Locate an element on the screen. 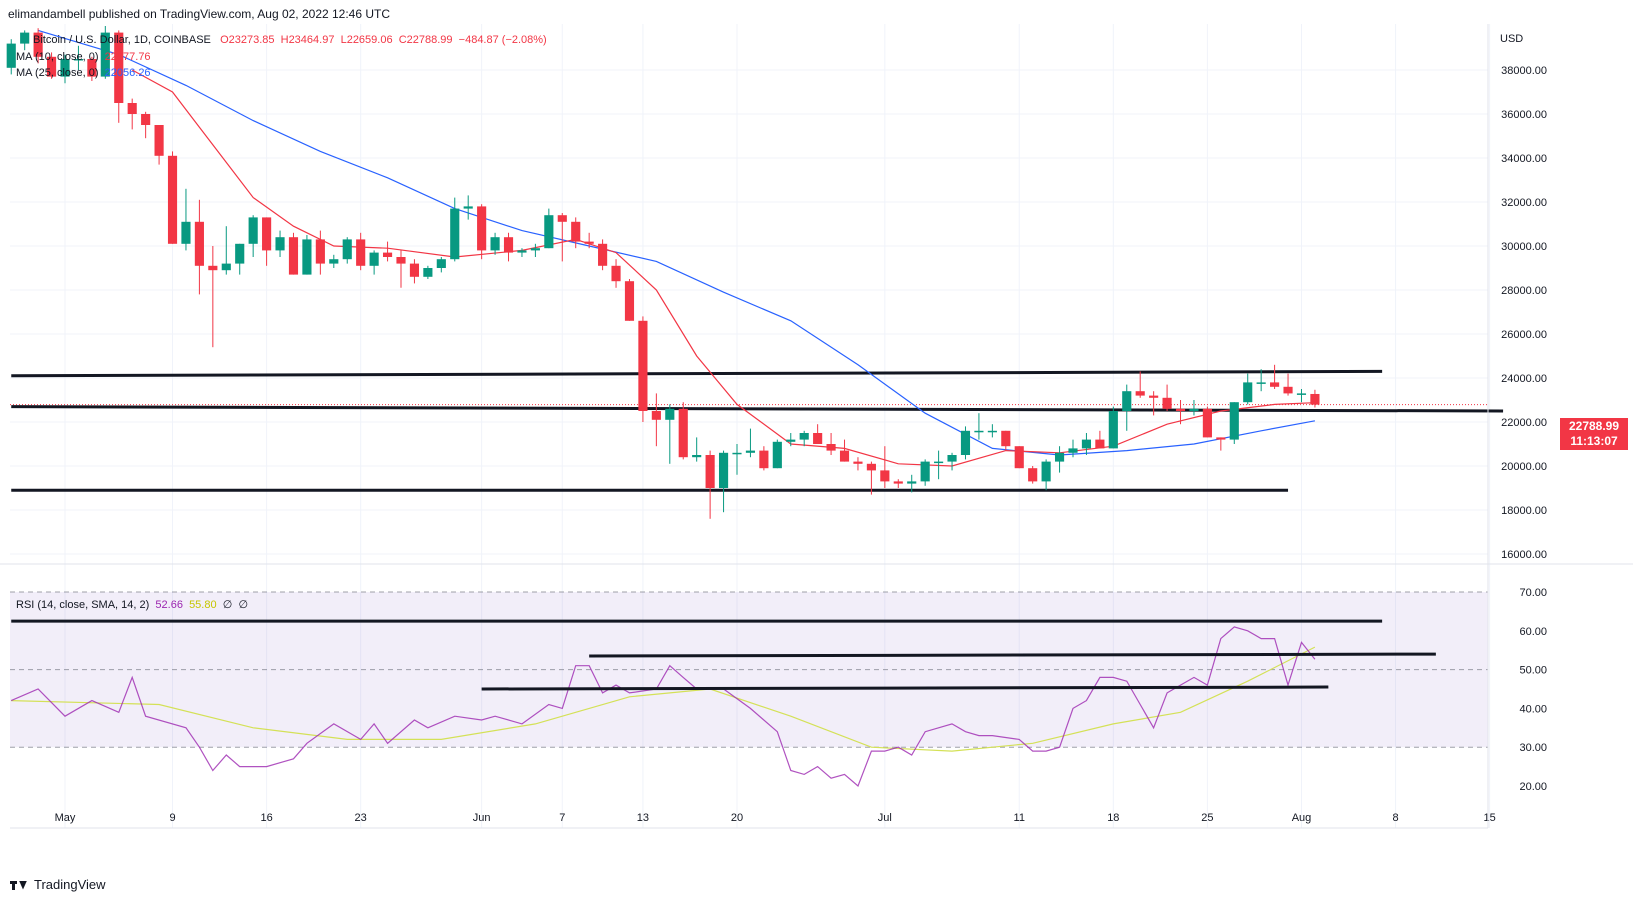  rsi-extra-2: ∅ is located at coordinates (243, 605).